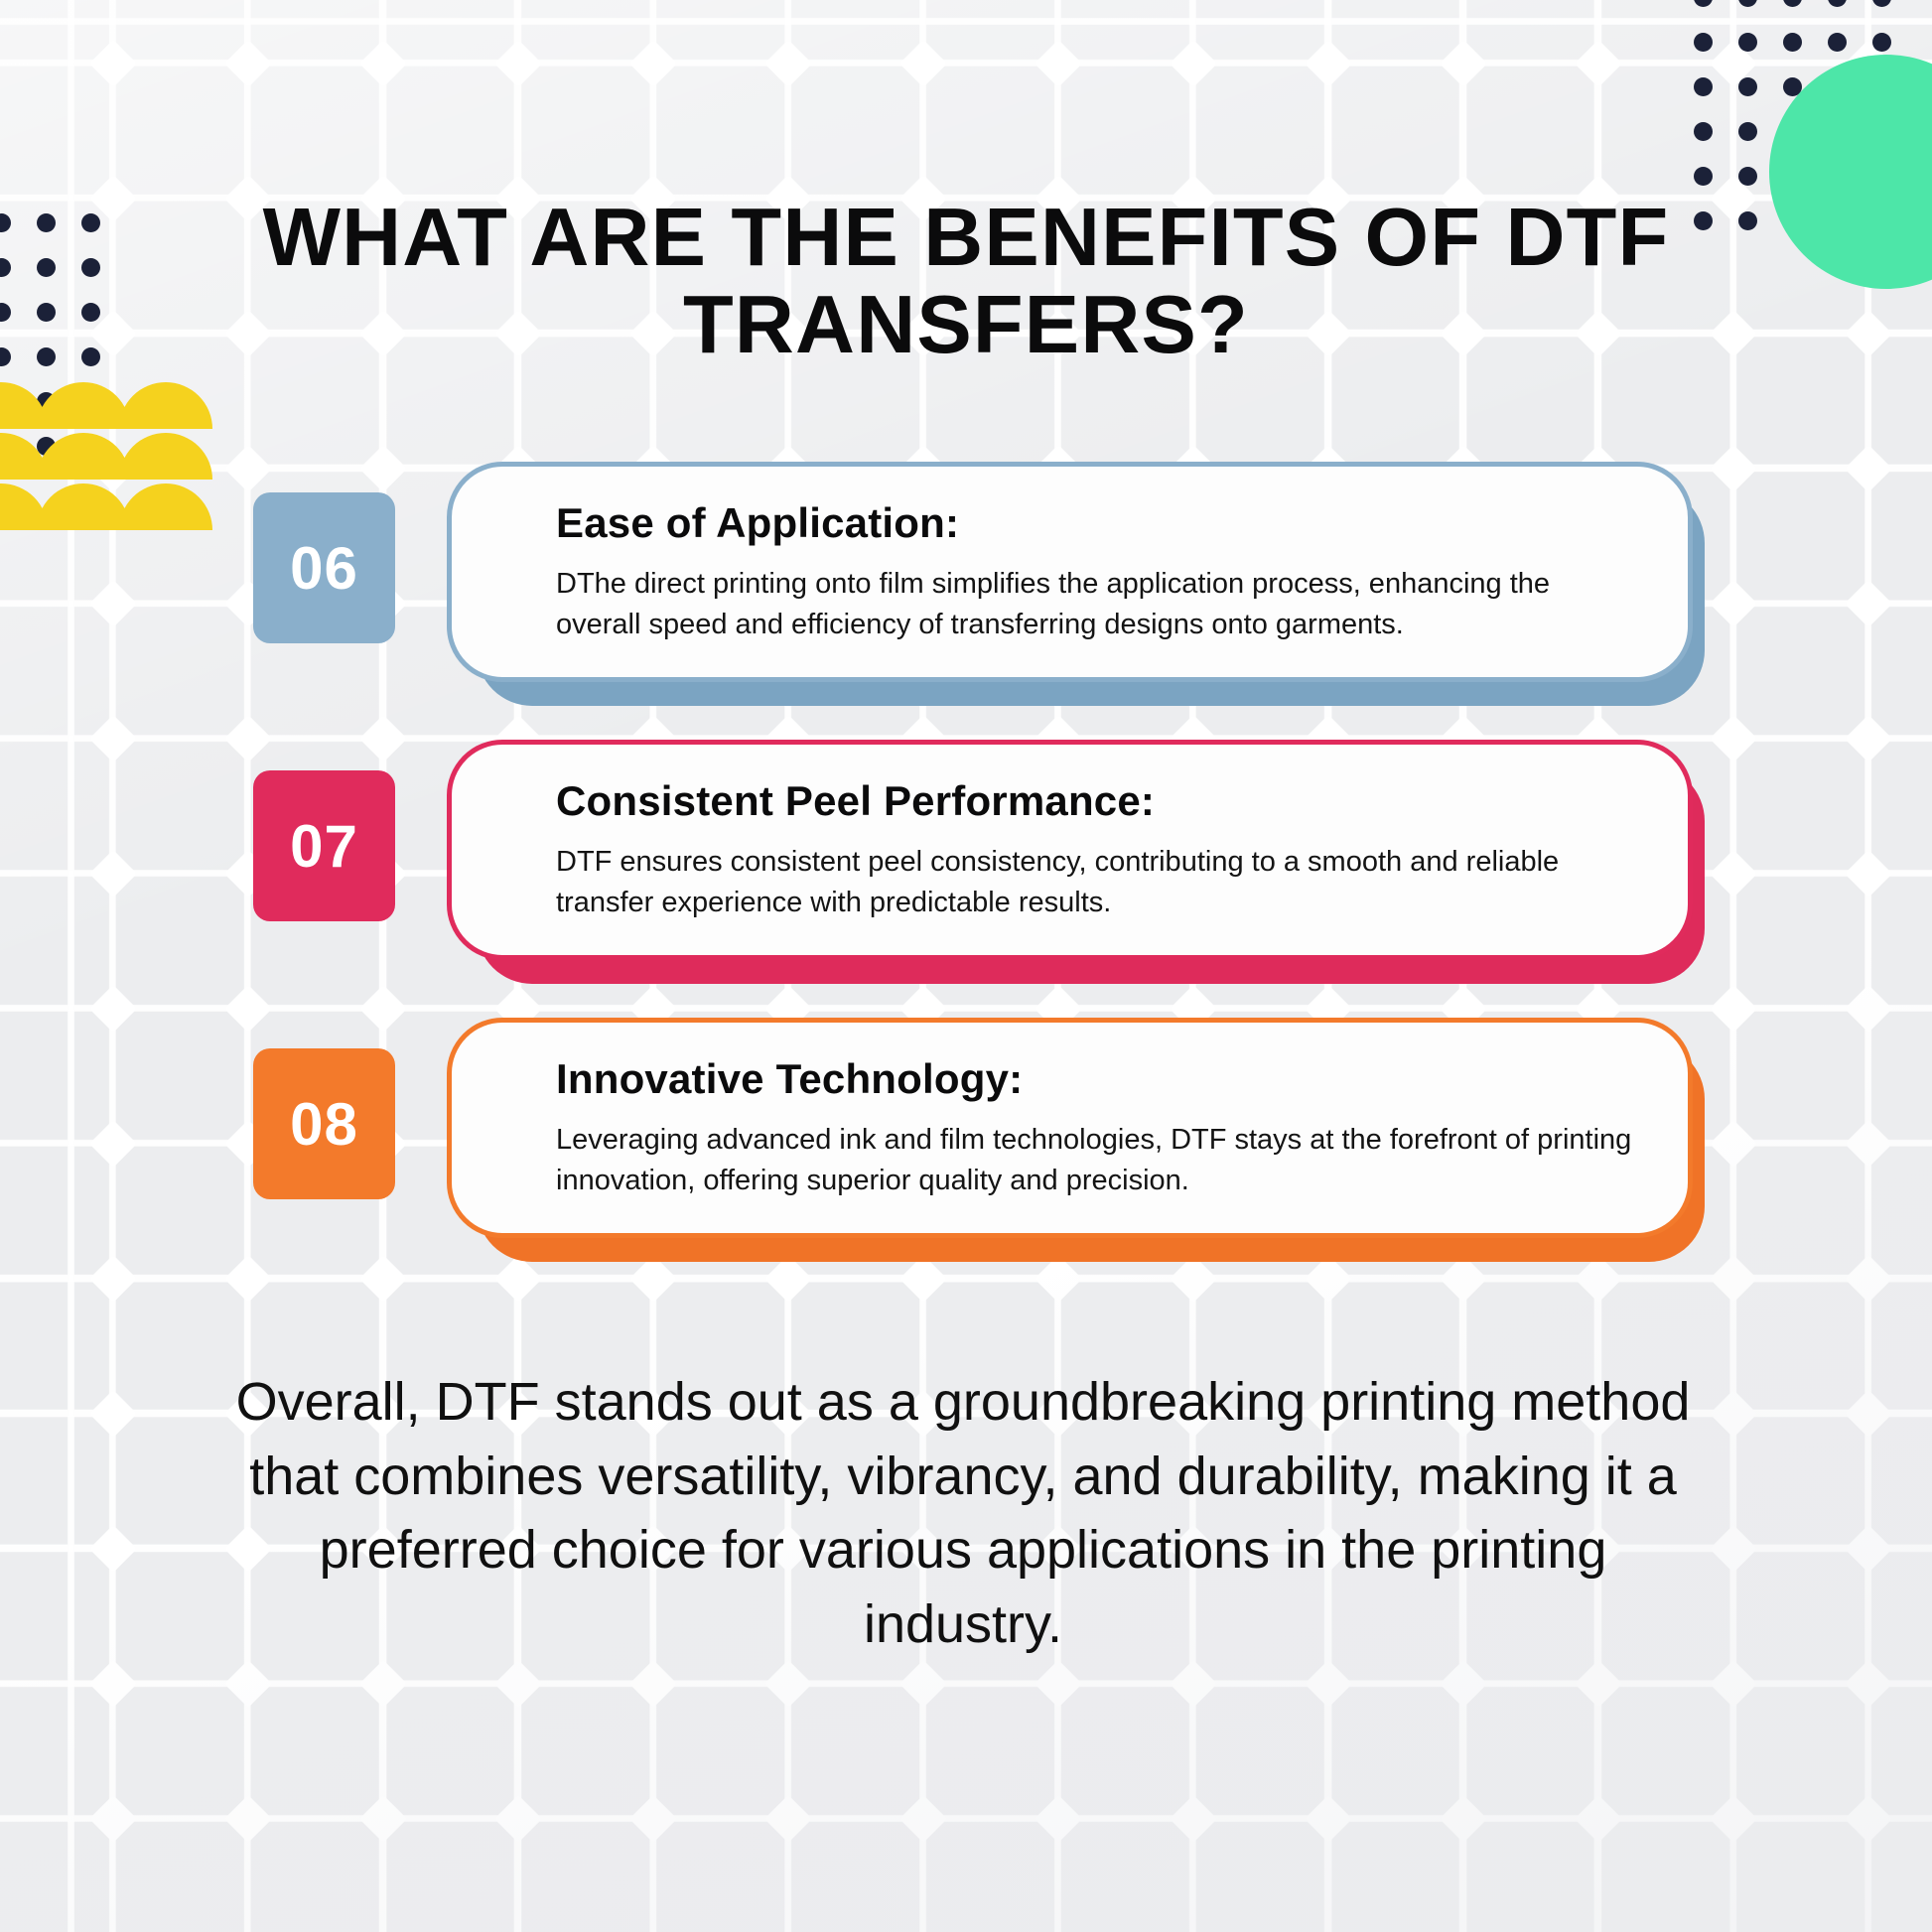  Describe the element at coordinates (324, 1124) in the screenshot. I see `benefit-number-badge: 08` at that location.